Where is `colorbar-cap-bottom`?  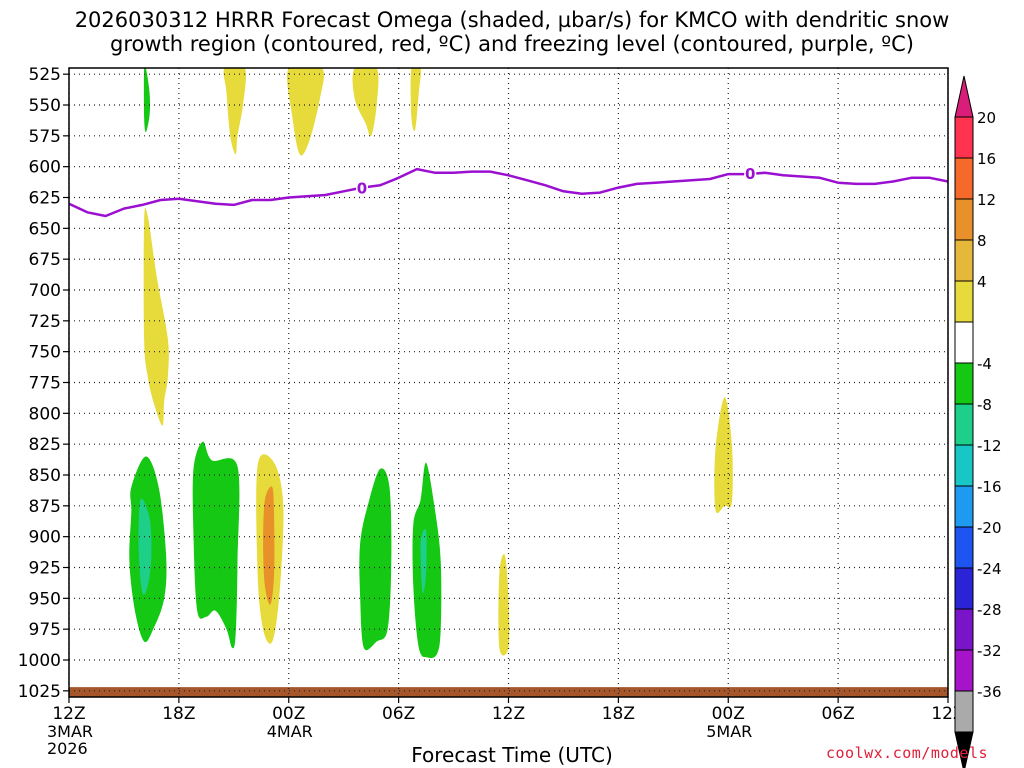
colorbar-cap-bottom is located at coordinates (964, 749).